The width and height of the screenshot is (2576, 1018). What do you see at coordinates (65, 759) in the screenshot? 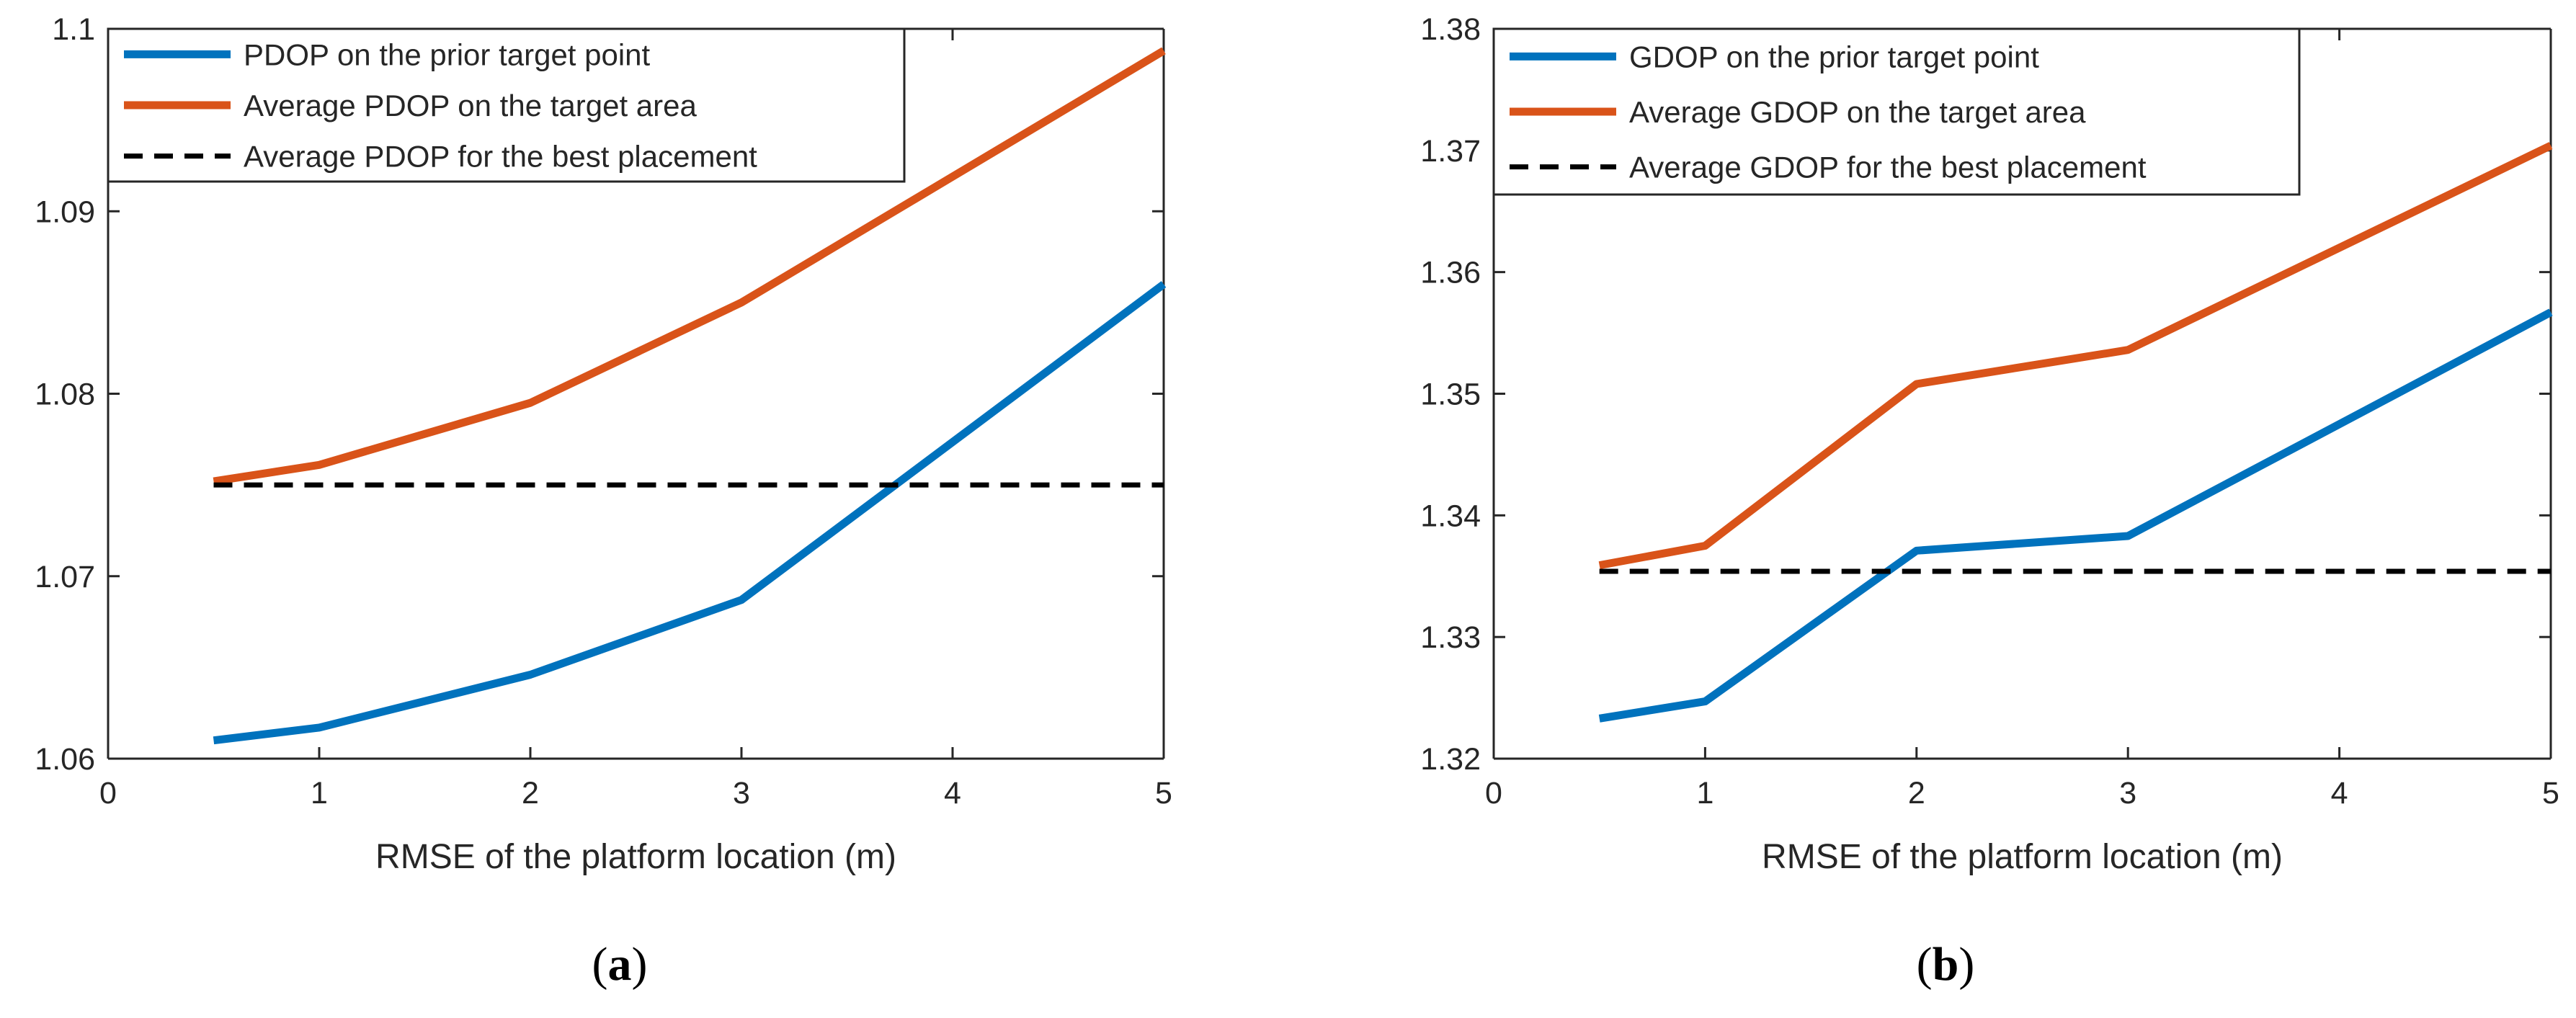
I see `y-tick-label: 1.06` at bounding box center [65, 759].